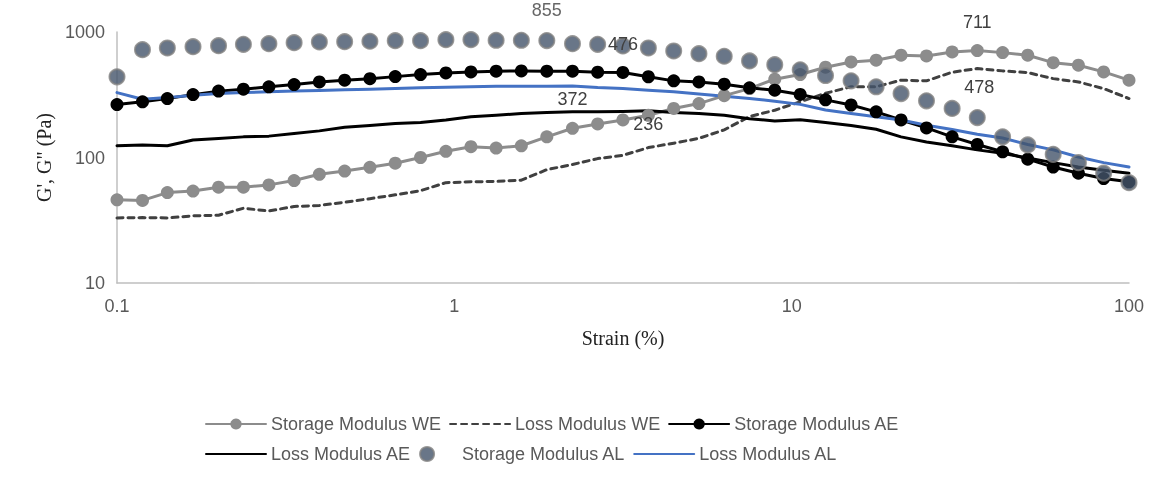 The width and height of the screenshot is (1149, 479). What do you see at coordinates (84, 32) in the screenshot?
I see `y-tick-label: 1000` at bounding box center [84, 32].